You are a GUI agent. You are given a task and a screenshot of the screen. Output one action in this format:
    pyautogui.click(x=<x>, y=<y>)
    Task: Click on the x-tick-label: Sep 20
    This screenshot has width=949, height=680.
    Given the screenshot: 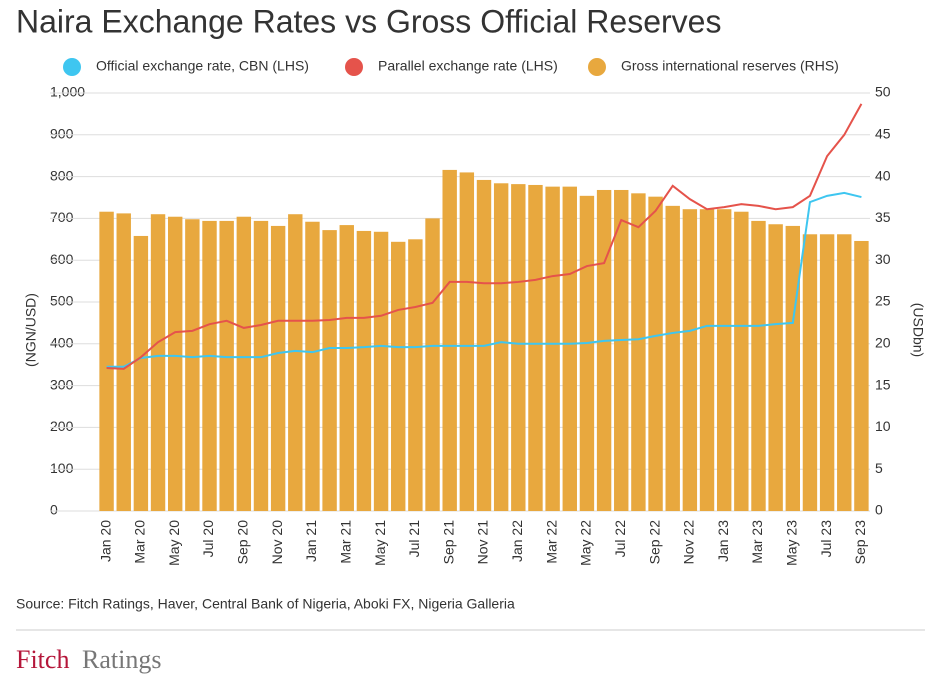 What is the action you would take?
    pyautogui.click(x=243, y=542)
    